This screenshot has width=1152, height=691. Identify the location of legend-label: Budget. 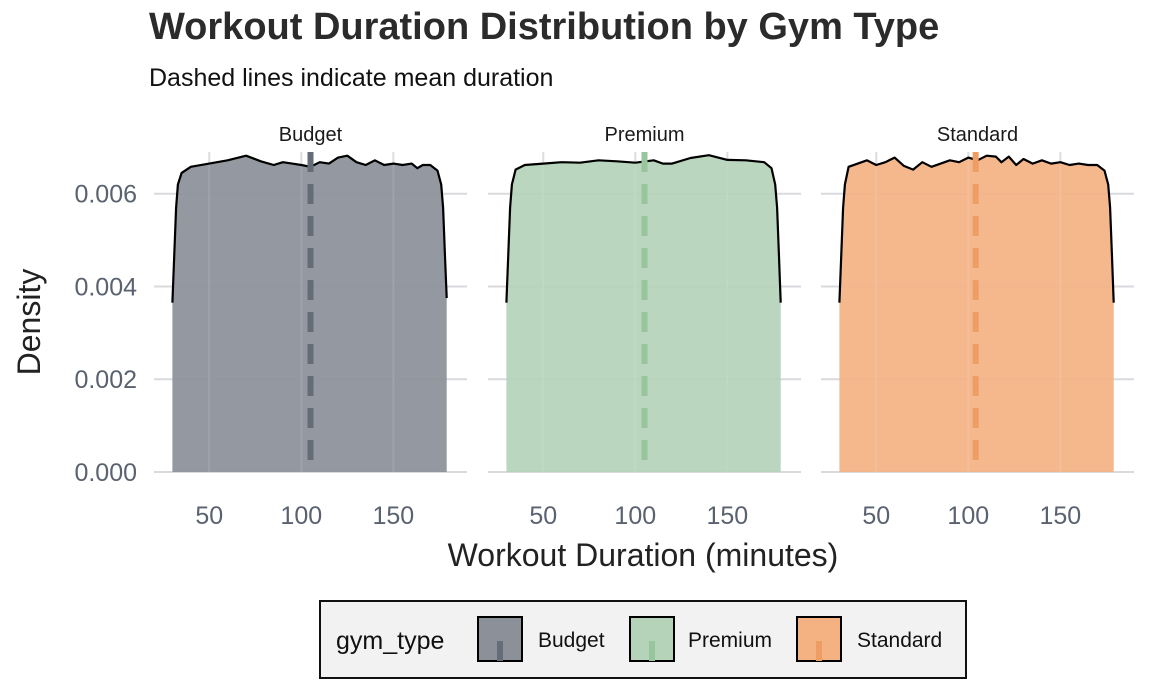
(571, 640).